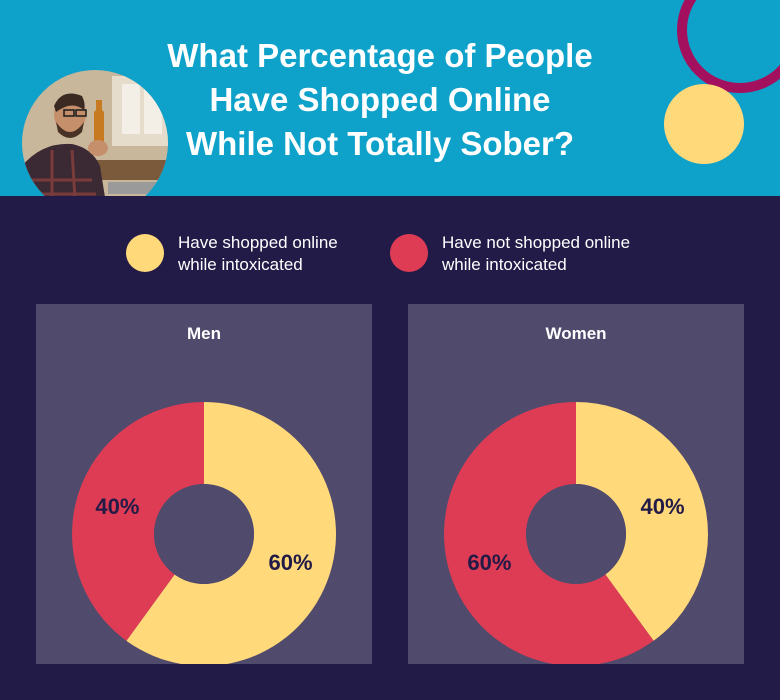 The image size is (780, 700). What do you see at coordinates (145, 253) in the screenshot?
I see `legend-swatch-shopped` at bounding box center [145, 253].